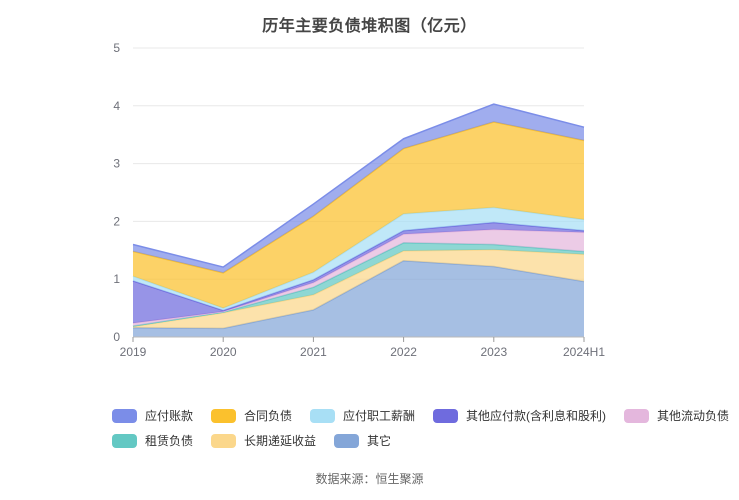  Describe the element at coordinates (369, 479) in the screenshot. I see `data-source-note: 数据来源：恒生聚源` at that location.